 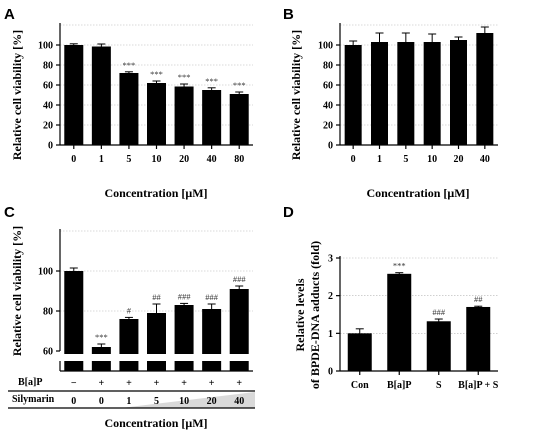 What do you see at coordinates (239, 401) in the screenshot?
I see `chart-c-silymarin-dose: 40` at bounding box center [239, 401].